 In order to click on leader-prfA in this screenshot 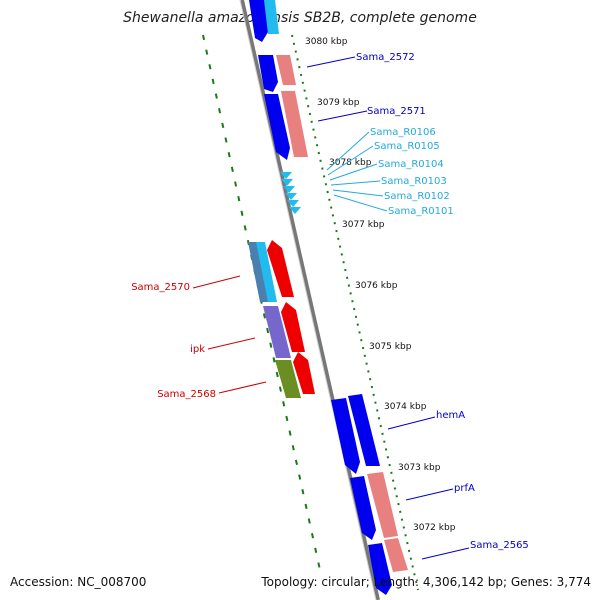, I will do `click(429, 494)`.